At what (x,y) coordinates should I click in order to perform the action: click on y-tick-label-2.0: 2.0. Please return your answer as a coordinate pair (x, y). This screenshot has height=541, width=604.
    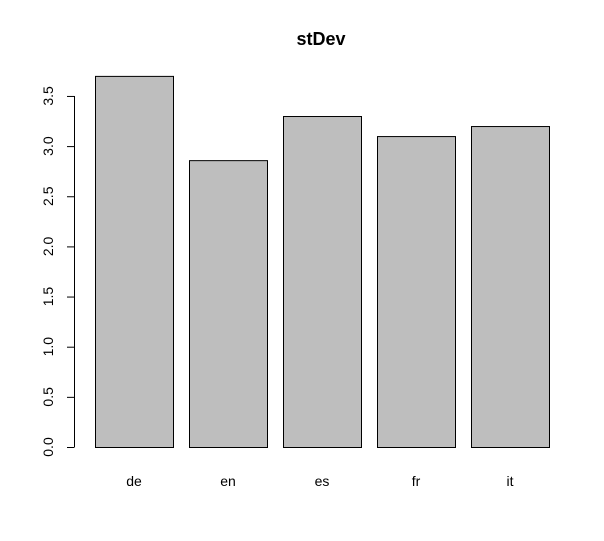
    Looking at the image, I should click on (48, 246).